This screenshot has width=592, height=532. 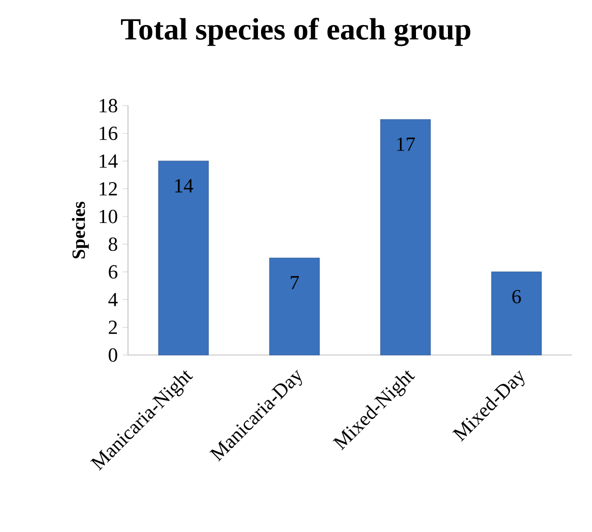 I want to click on y-tick-label: 10, so click(x=109, y=217).